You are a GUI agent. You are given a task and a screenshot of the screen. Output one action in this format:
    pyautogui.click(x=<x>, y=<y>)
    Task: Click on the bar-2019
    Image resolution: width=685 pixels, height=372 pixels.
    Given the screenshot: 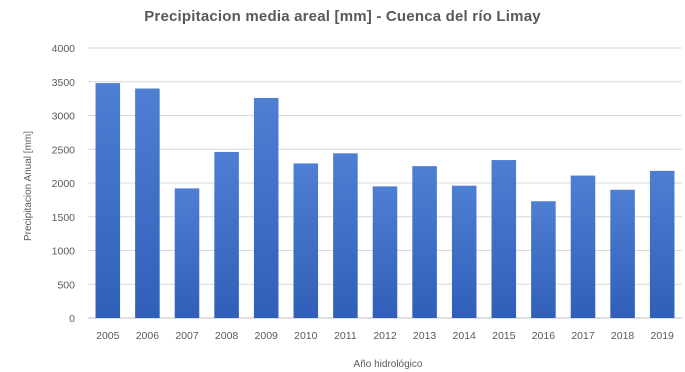 What is the action you would take?
    pyautogui.click(x=662, y=244)
    